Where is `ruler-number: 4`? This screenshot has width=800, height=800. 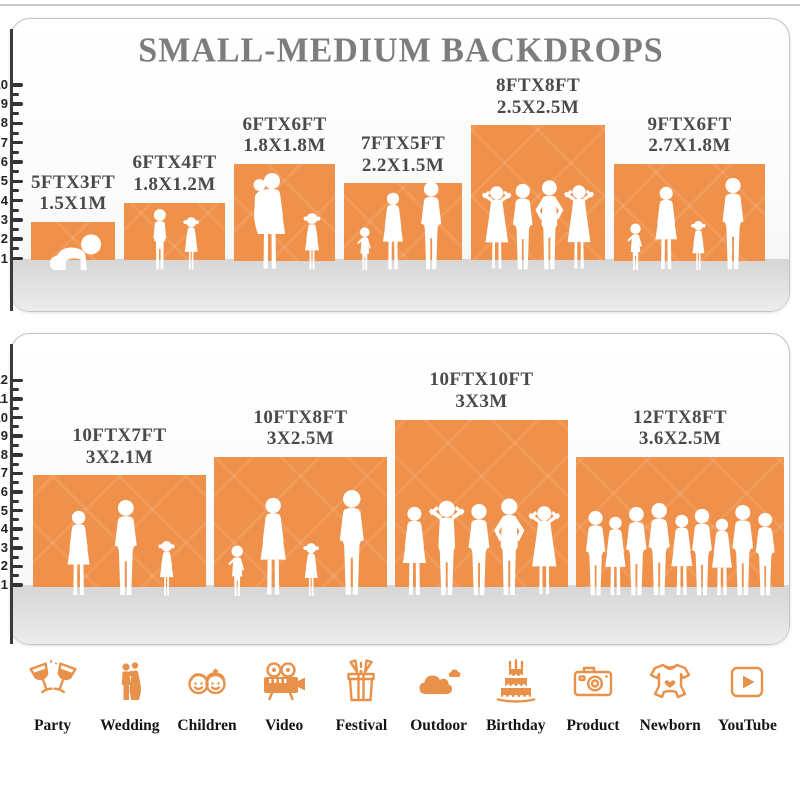 ruler-number: 4 is located at coordinates (4, 529).